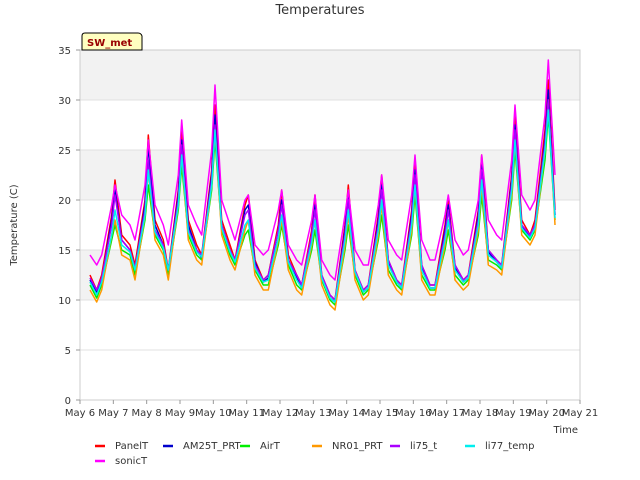  I want to click on y-tick-label: 10, so click(64, 301).